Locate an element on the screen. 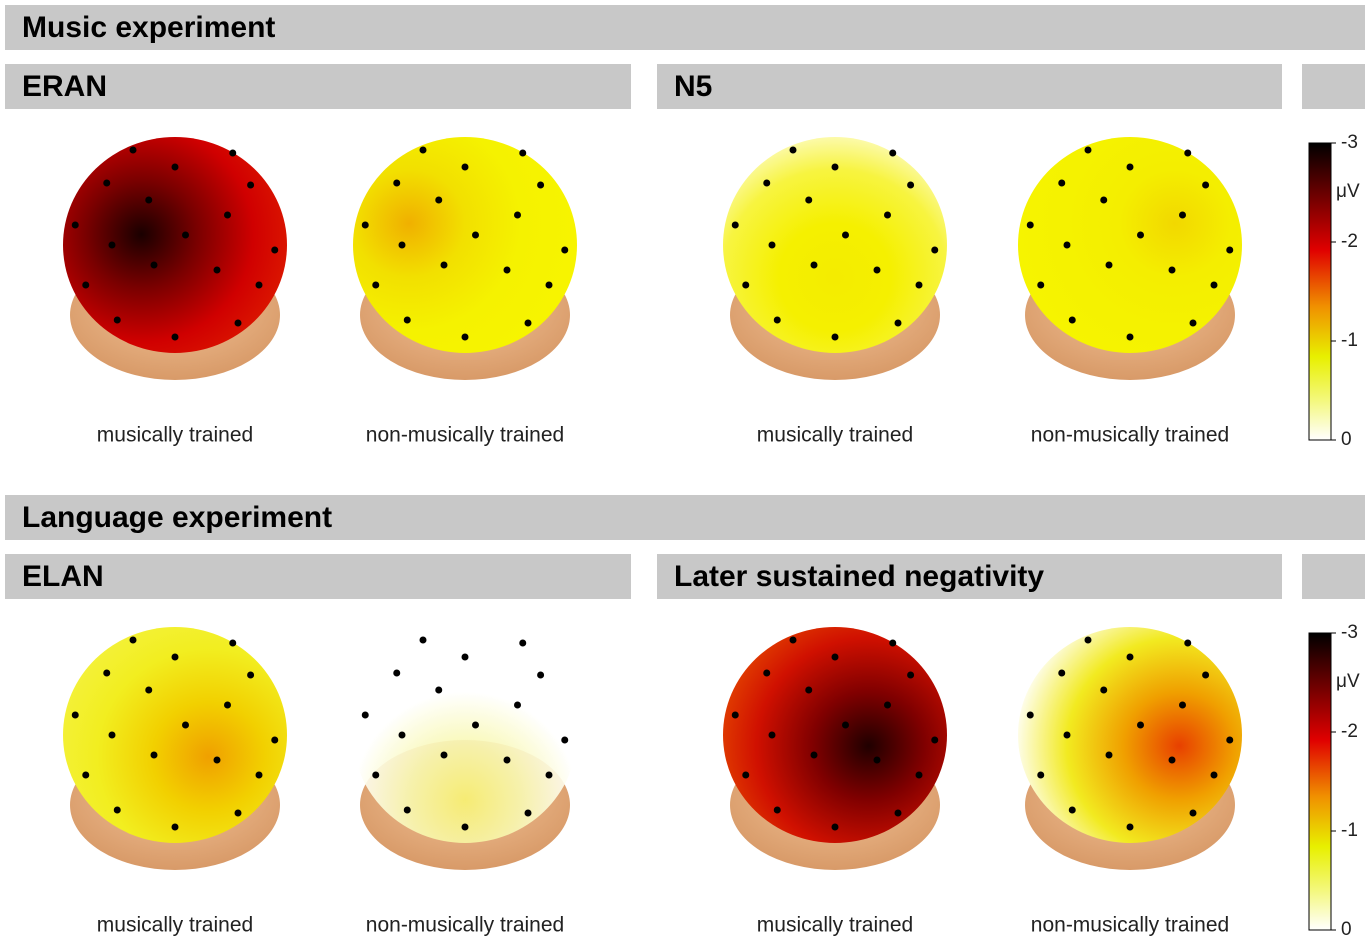  head-label: musically trained is located at coordinates (835, 925).